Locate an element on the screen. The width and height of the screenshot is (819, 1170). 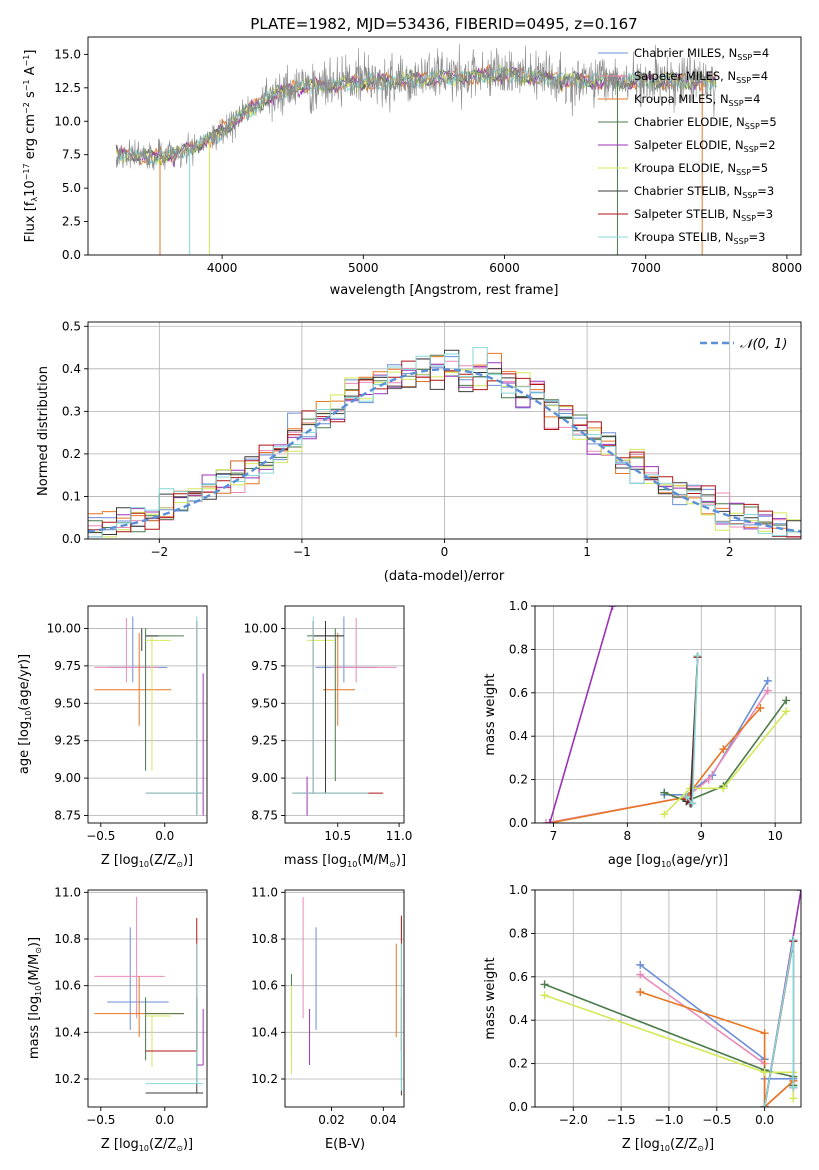
y-tick-label: 8.75 is located at coordinates (67, 816).